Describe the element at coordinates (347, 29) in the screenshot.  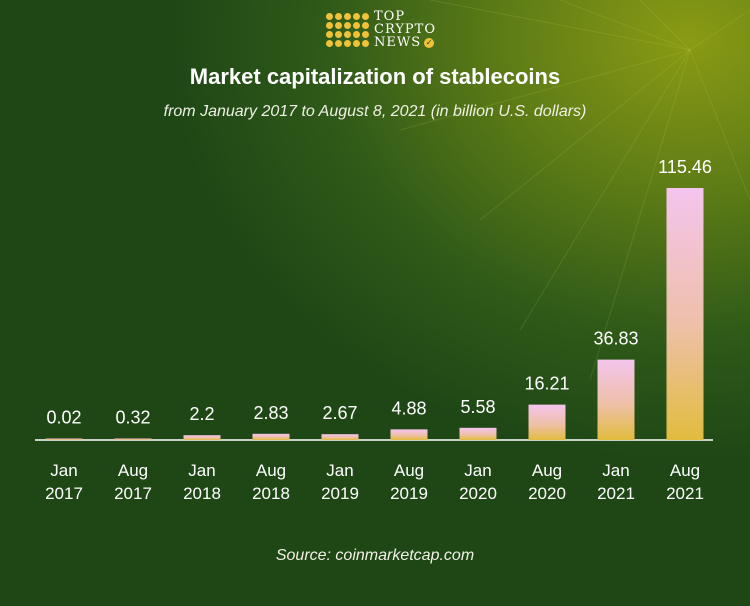
I see `brand-dots-icon` at that location.